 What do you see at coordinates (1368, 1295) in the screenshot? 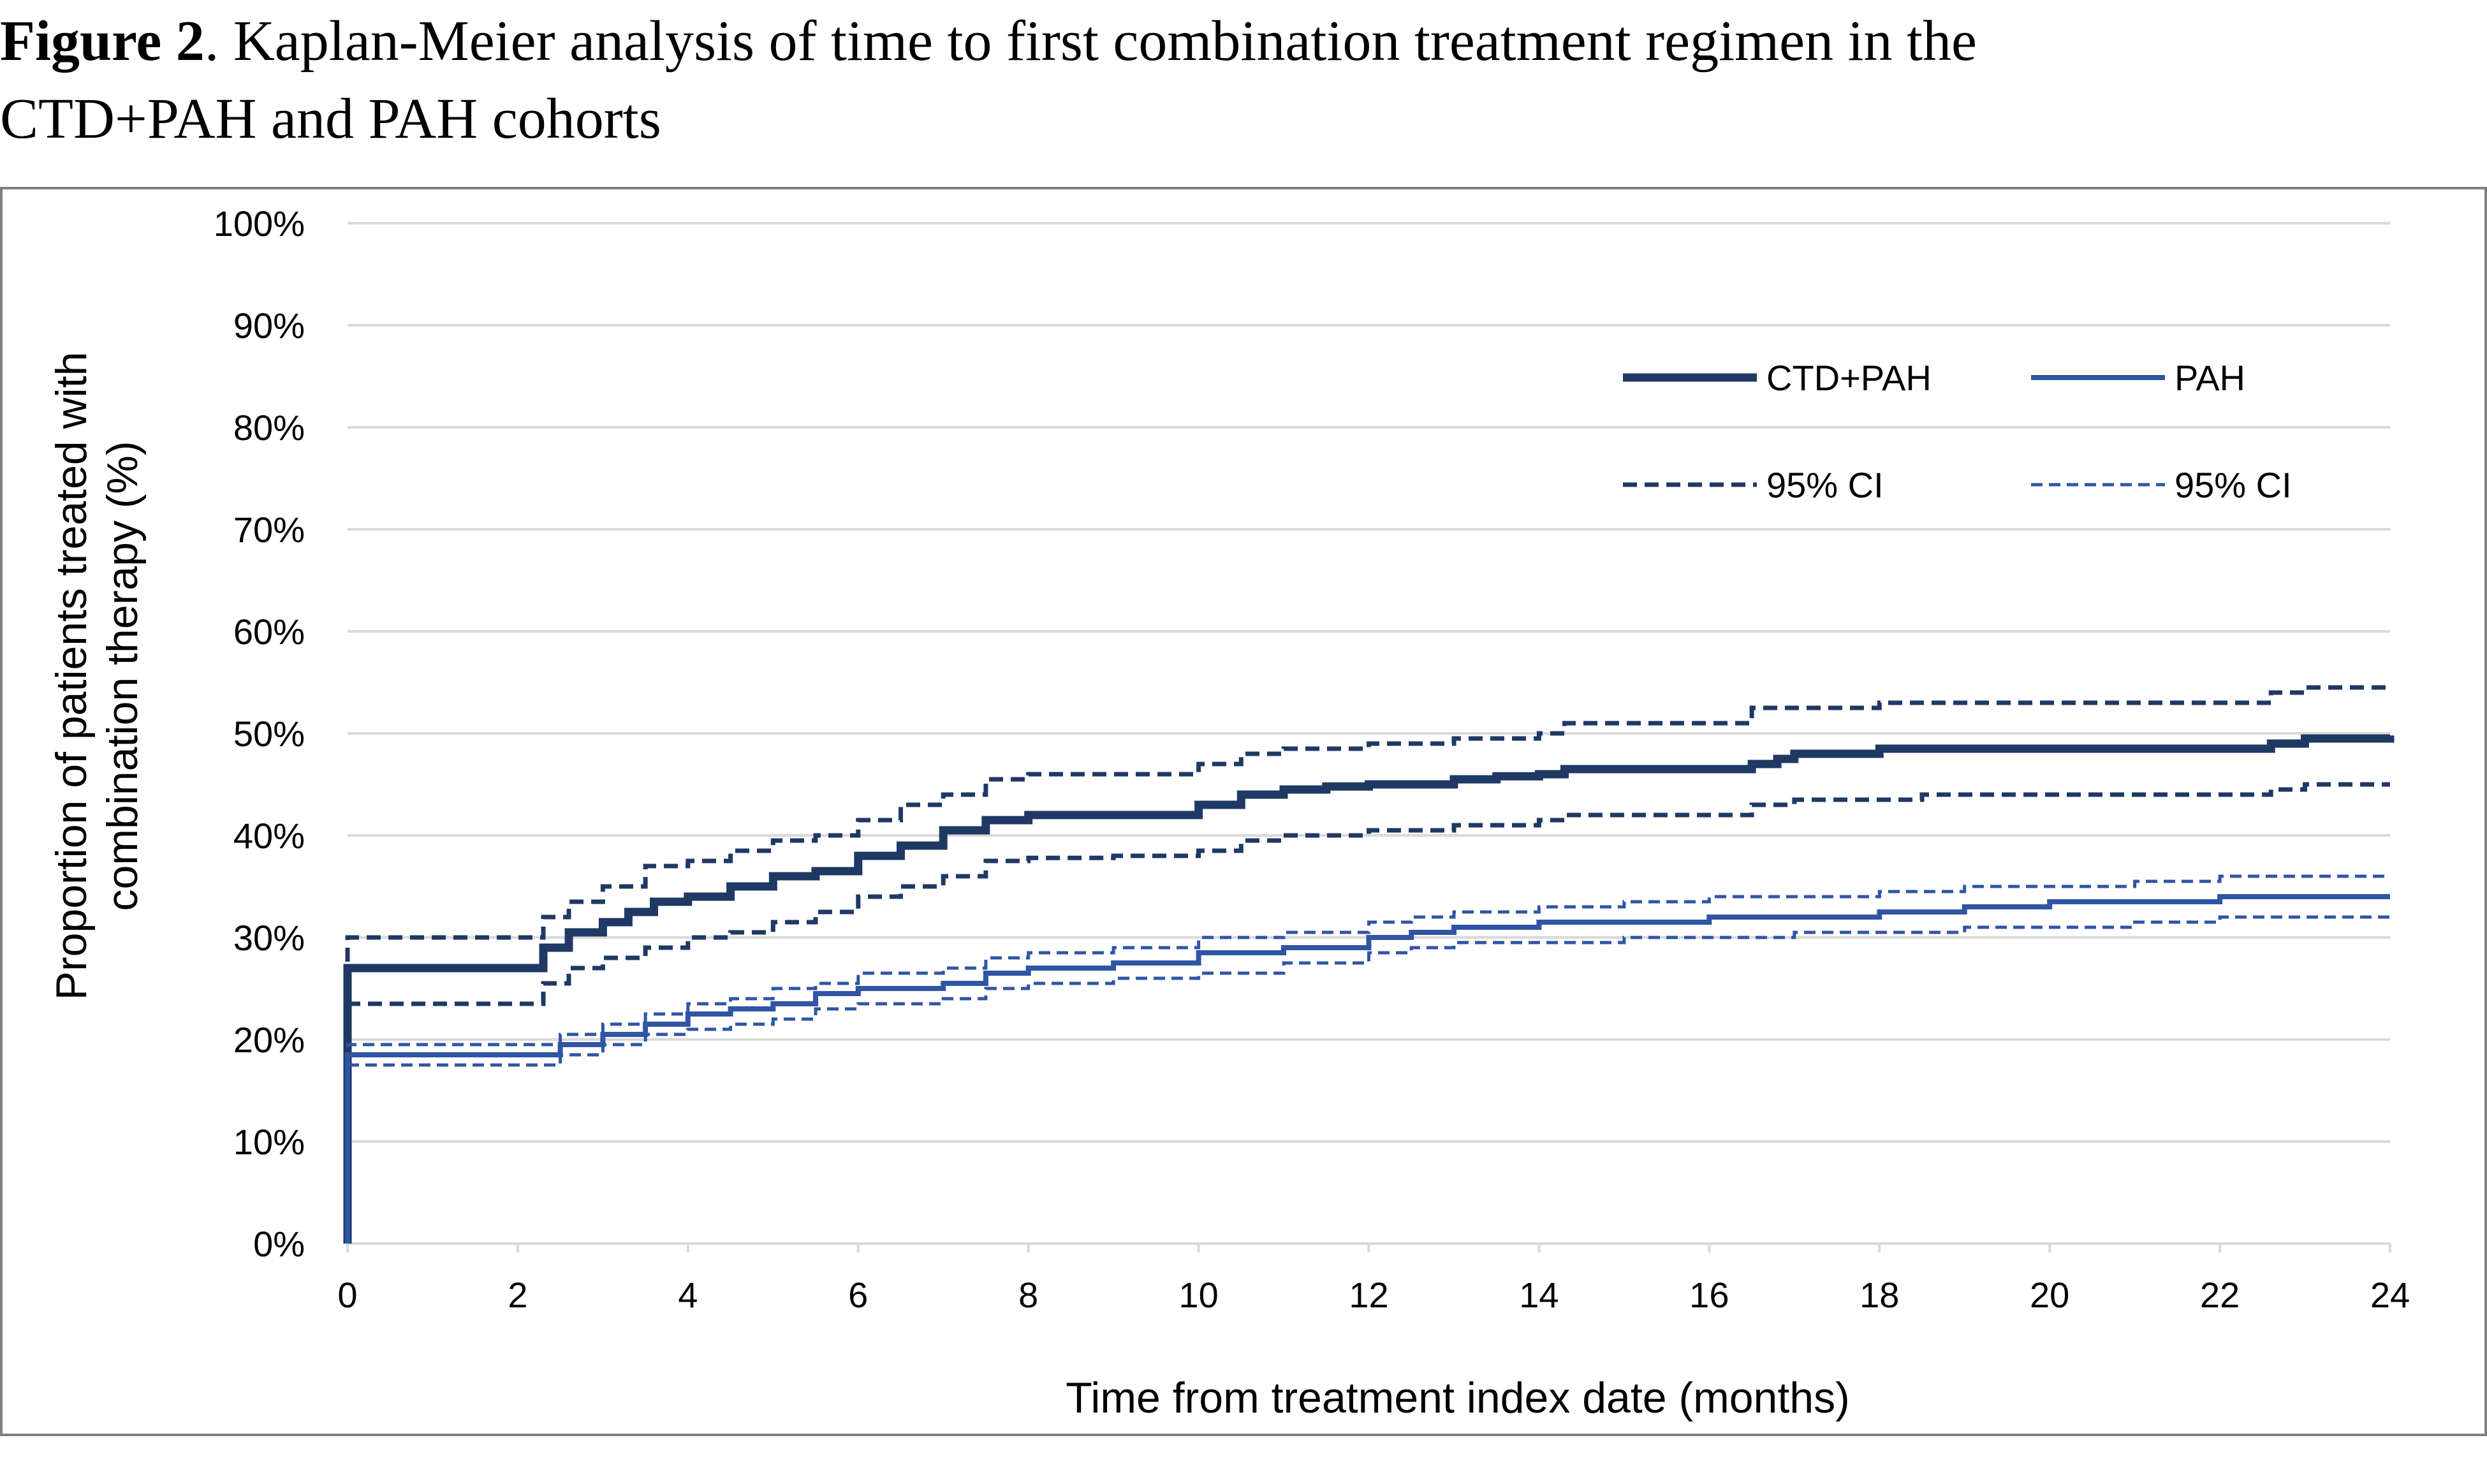
I see `x-tick-label-12: 12` at bounding box center [1368, 1295].